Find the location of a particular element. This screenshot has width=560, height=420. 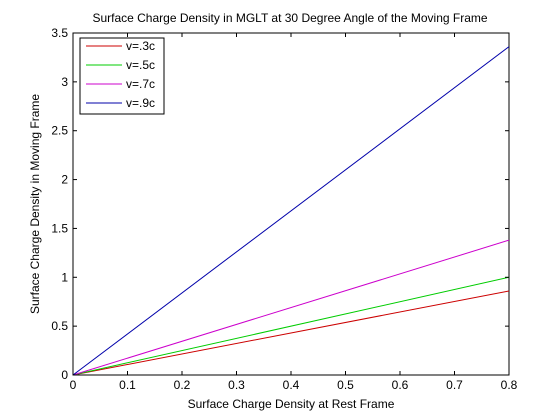

x-tick-label: 0.3 is located at coordinates (236, 385).